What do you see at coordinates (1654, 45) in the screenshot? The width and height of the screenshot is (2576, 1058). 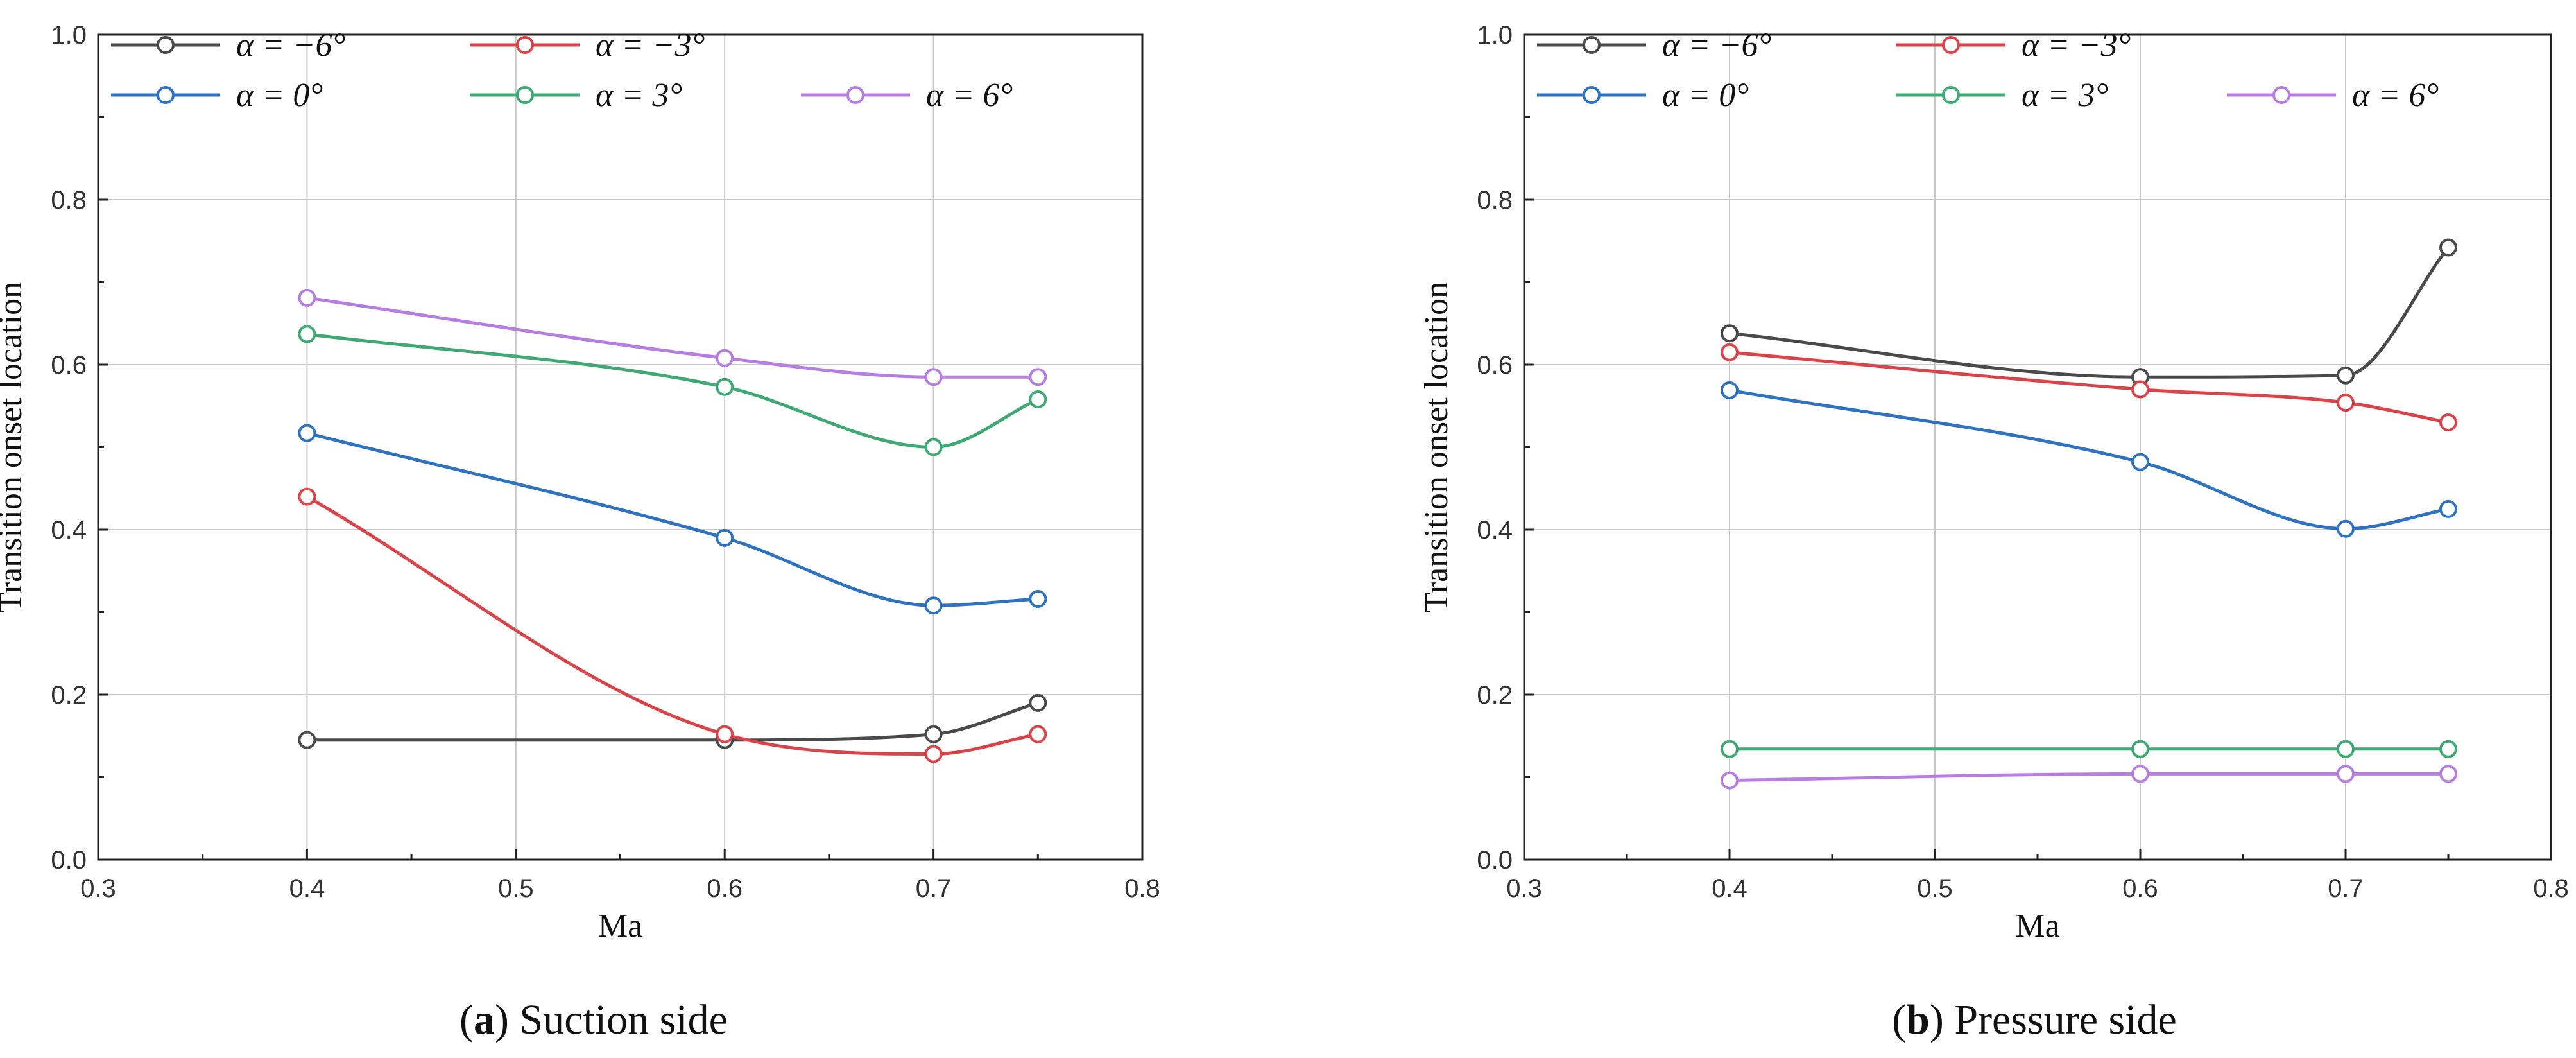 I see `legend-item: α = −6°` at bounding box center [1654, 45].